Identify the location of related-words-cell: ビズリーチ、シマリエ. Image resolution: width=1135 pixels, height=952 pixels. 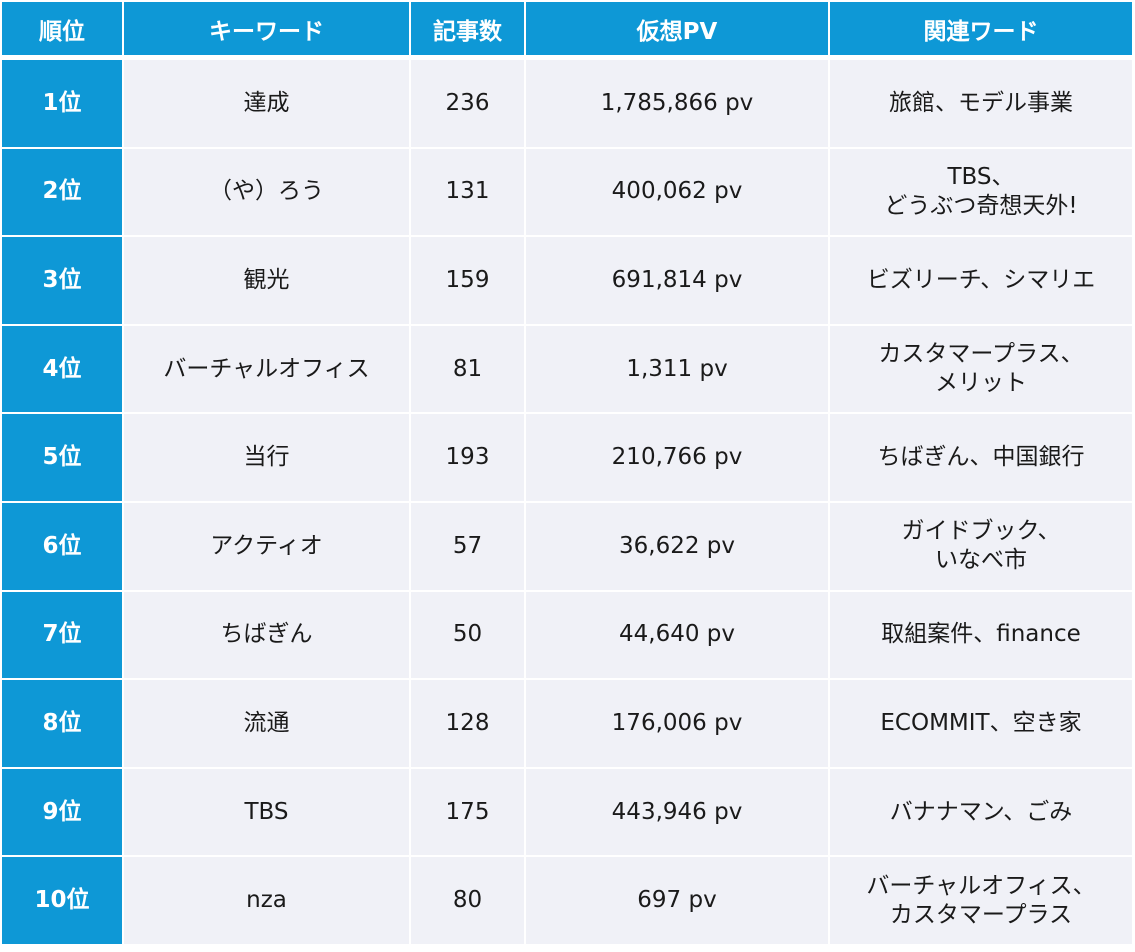
(981, 281).